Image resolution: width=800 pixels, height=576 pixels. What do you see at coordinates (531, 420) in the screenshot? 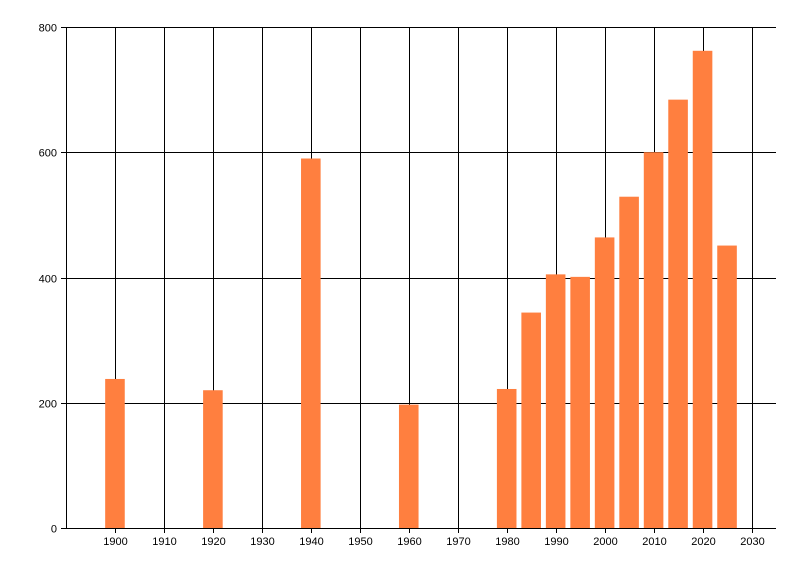
I see `bar-1985` at bounding box center [531, 420].